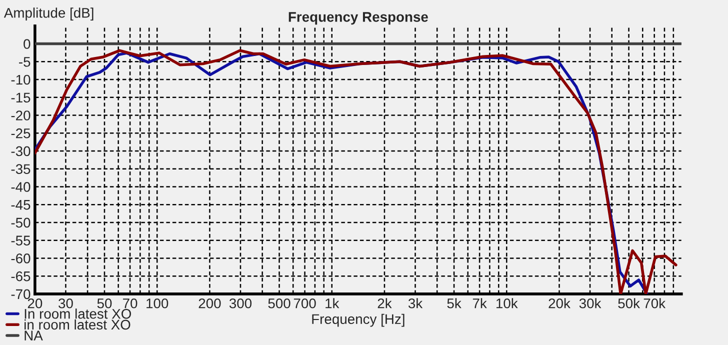  What do you see at coordinates (279, 303) in the screenshot?
I see `x-tick-label: 500` at bounding box center [279, 303].